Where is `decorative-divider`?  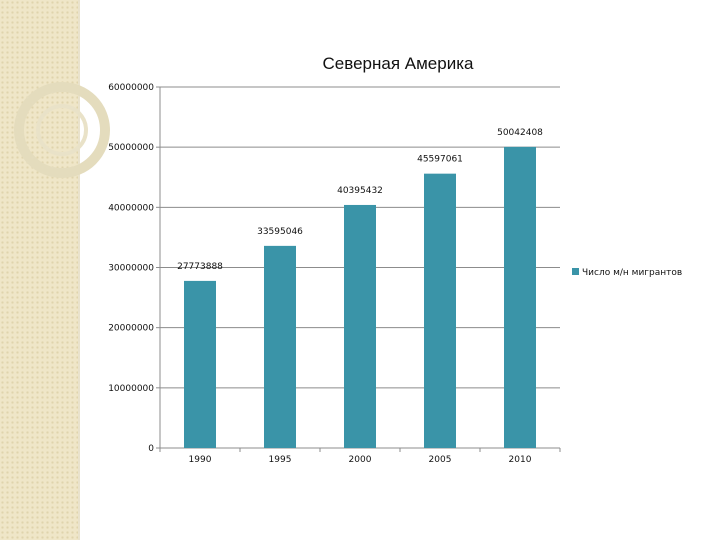
decorative-divider is located at coordinates (79, 270).